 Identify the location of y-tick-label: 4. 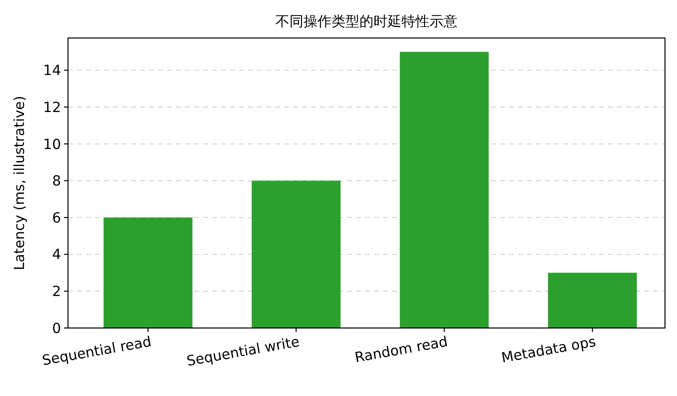
(57, 255).